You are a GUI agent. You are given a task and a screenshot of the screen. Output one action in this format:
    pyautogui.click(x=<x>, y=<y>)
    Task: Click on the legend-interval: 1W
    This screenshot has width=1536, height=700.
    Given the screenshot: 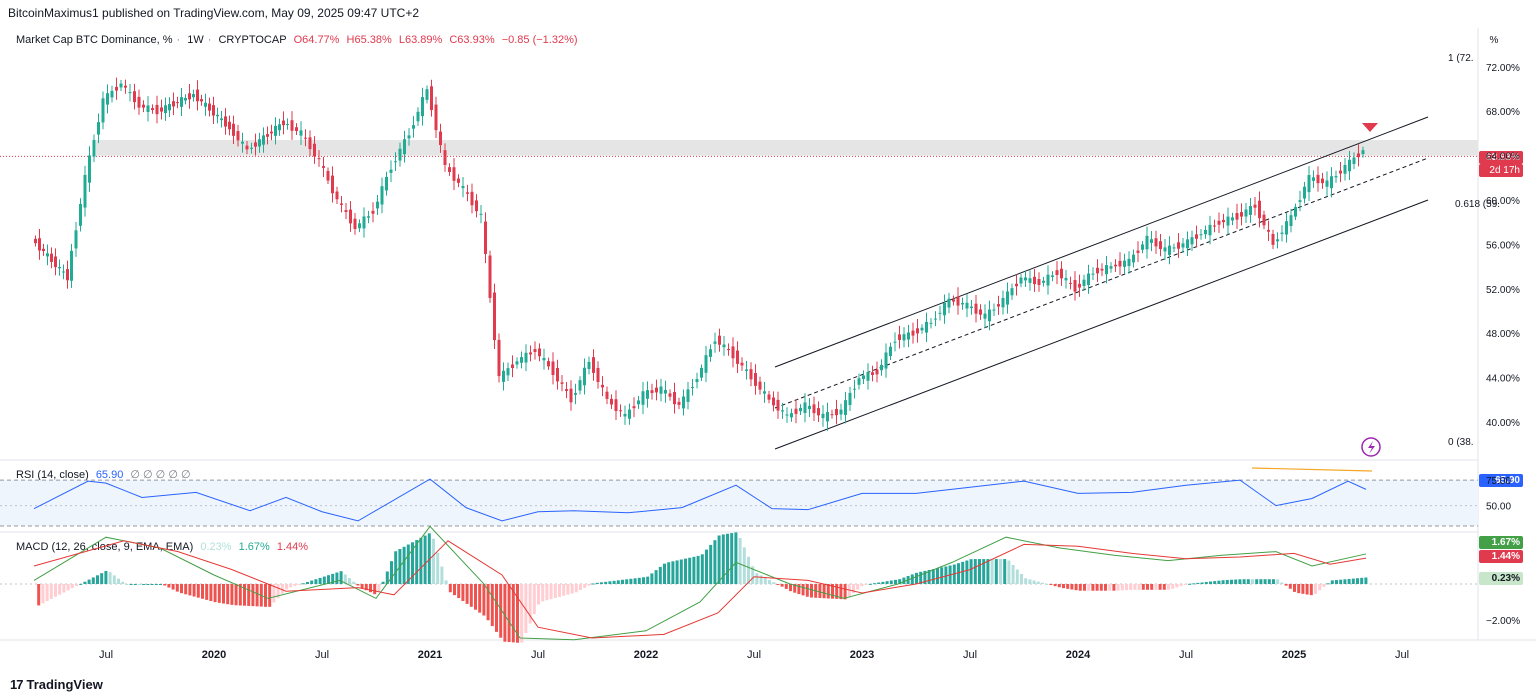 What is the action you would take?
    pyautogui.click(x=195, y=40)
    